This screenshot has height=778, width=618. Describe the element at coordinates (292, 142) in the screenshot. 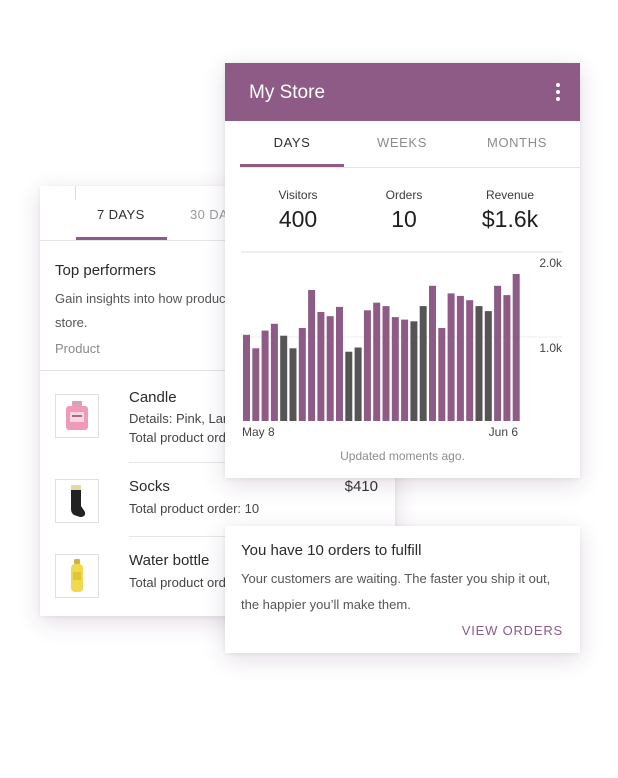

I see `tab-days: DAYS` at that location.